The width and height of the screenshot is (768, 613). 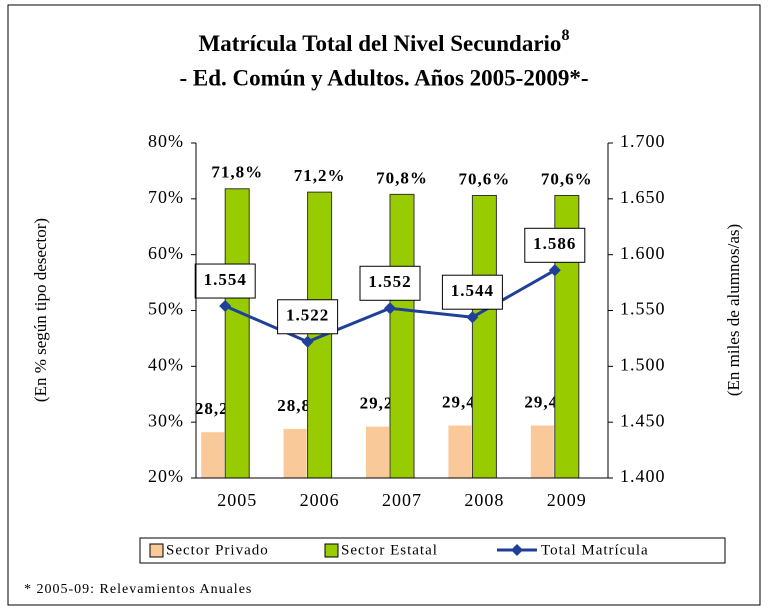 What do you see at coordinates (484, 500) in the screenshot?
I see `x-tick-label: 2008` at bounding box center [484, 500].